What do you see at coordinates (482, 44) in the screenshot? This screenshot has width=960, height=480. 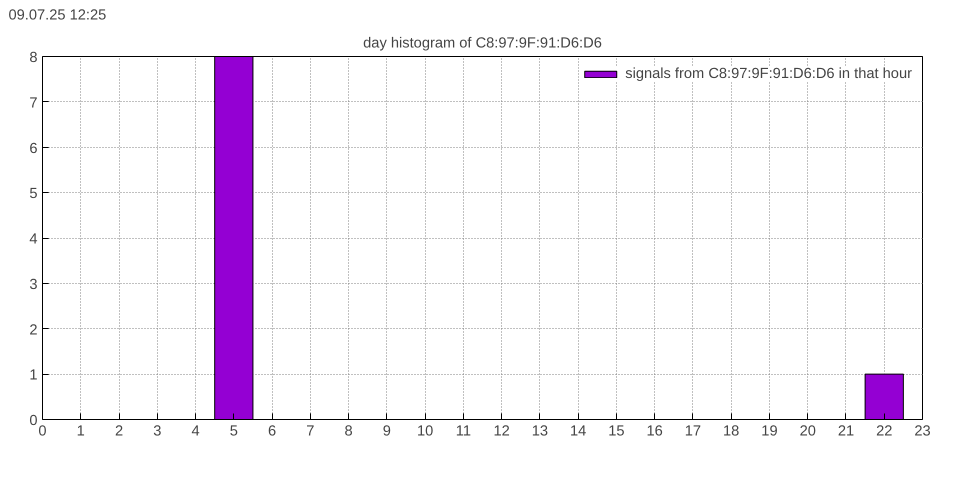 I see `chart-title: day histogram of C8:97:9F:91:D6:D6` at bounding box center [482, 44].